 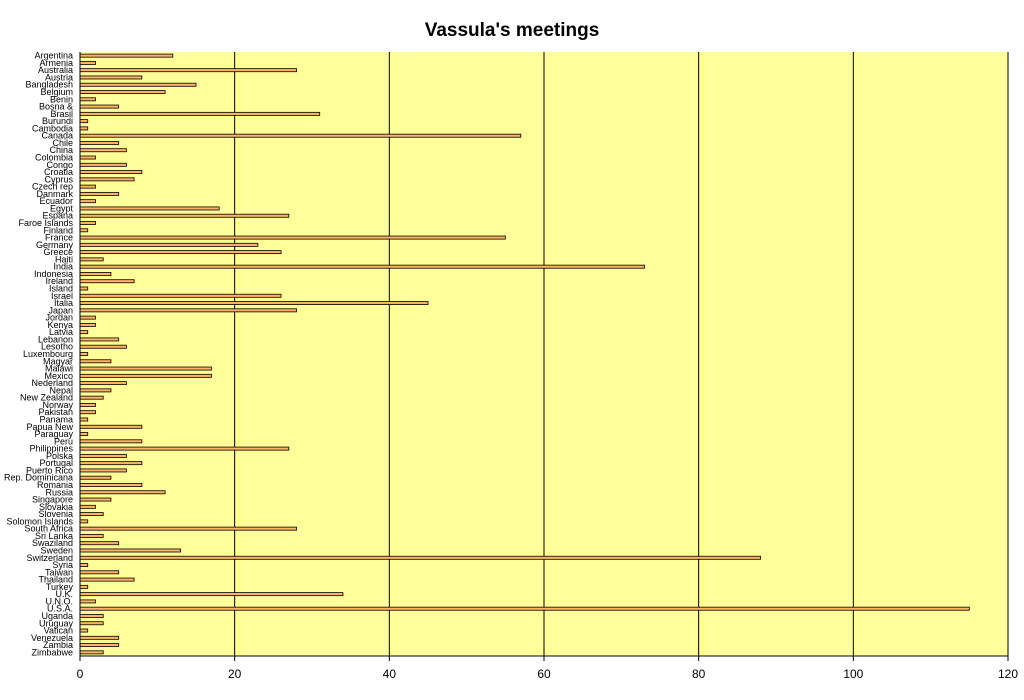 I want to click on x-tick-label: 120, so click(x=1008, y=674).